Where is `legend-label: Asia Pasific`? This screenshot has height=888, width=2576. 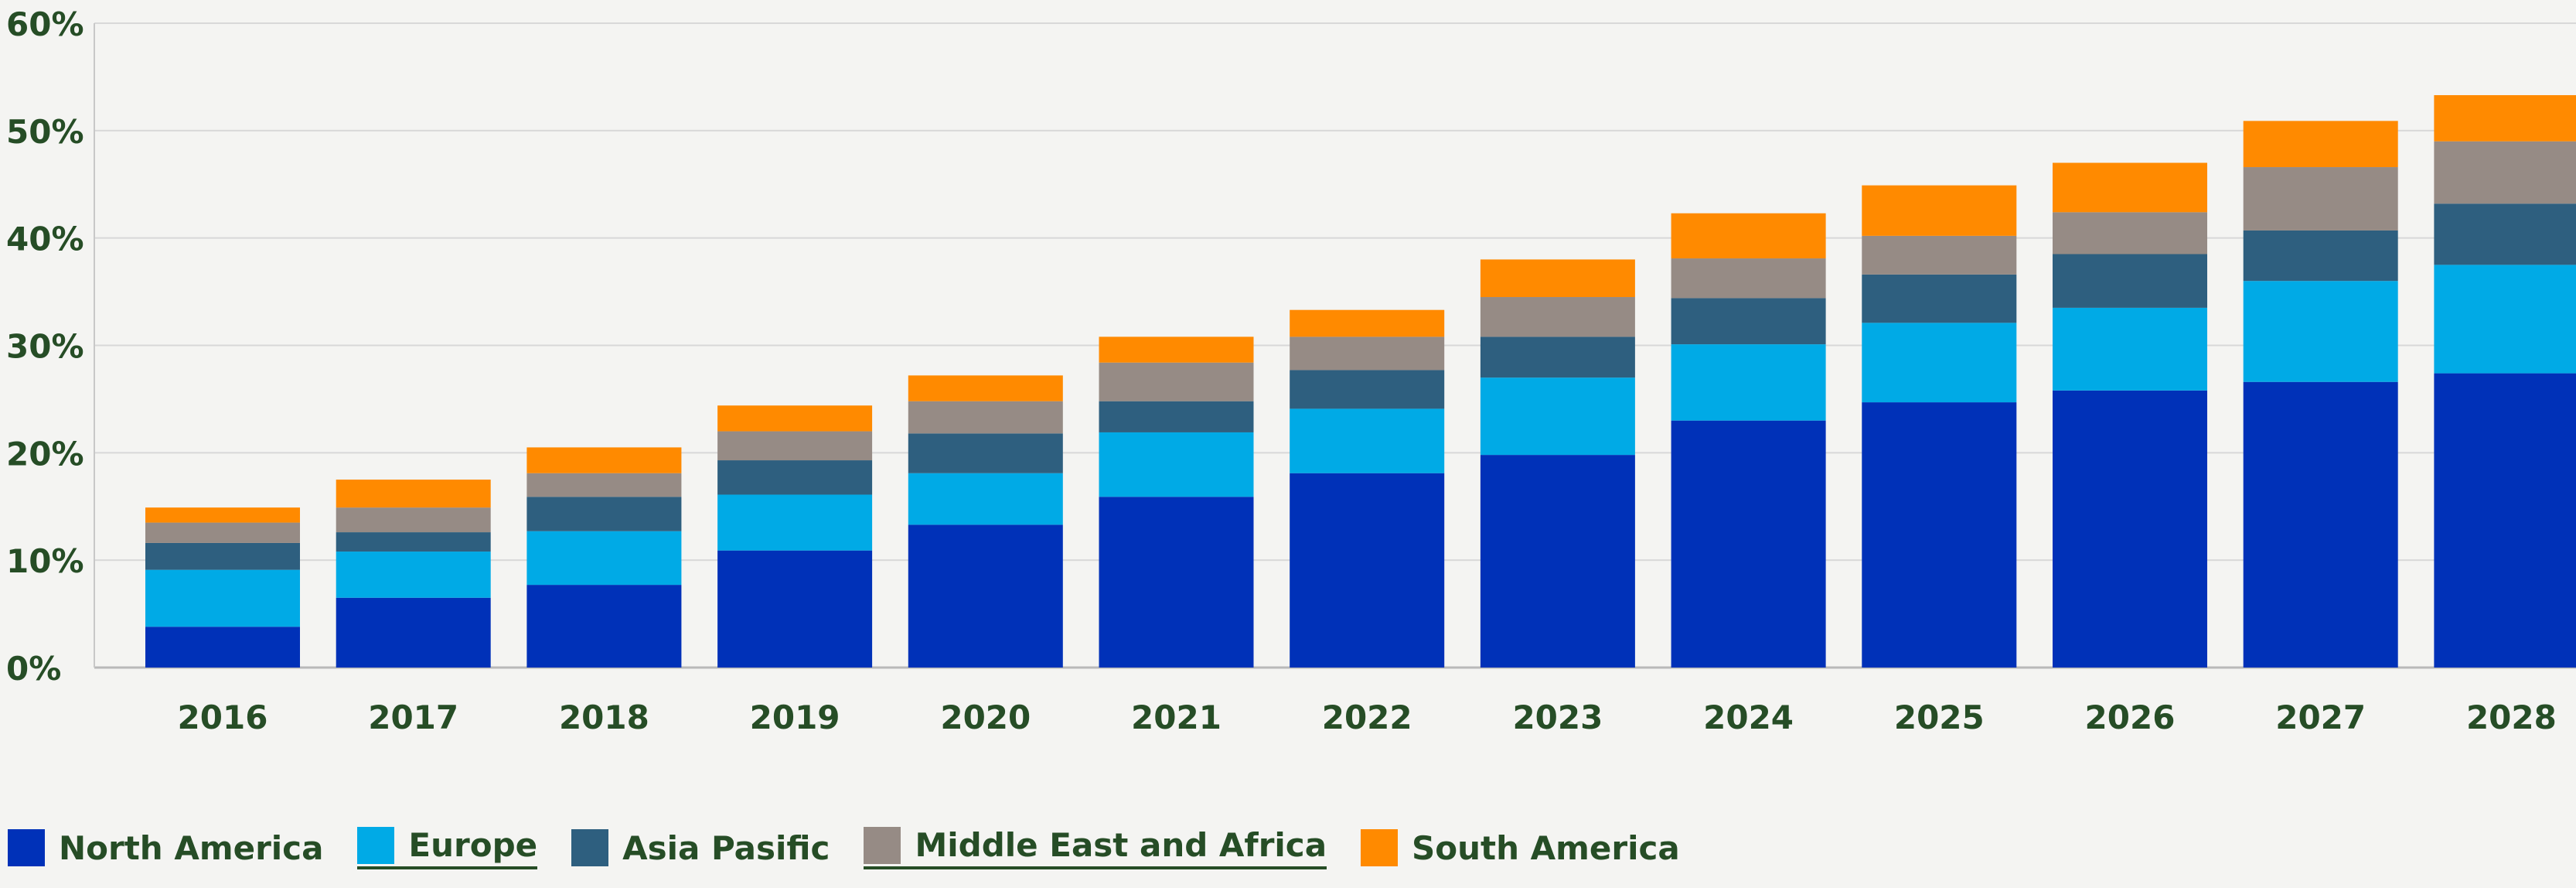 legend-label: Asia Pasific is located at coordinates (726, 847).